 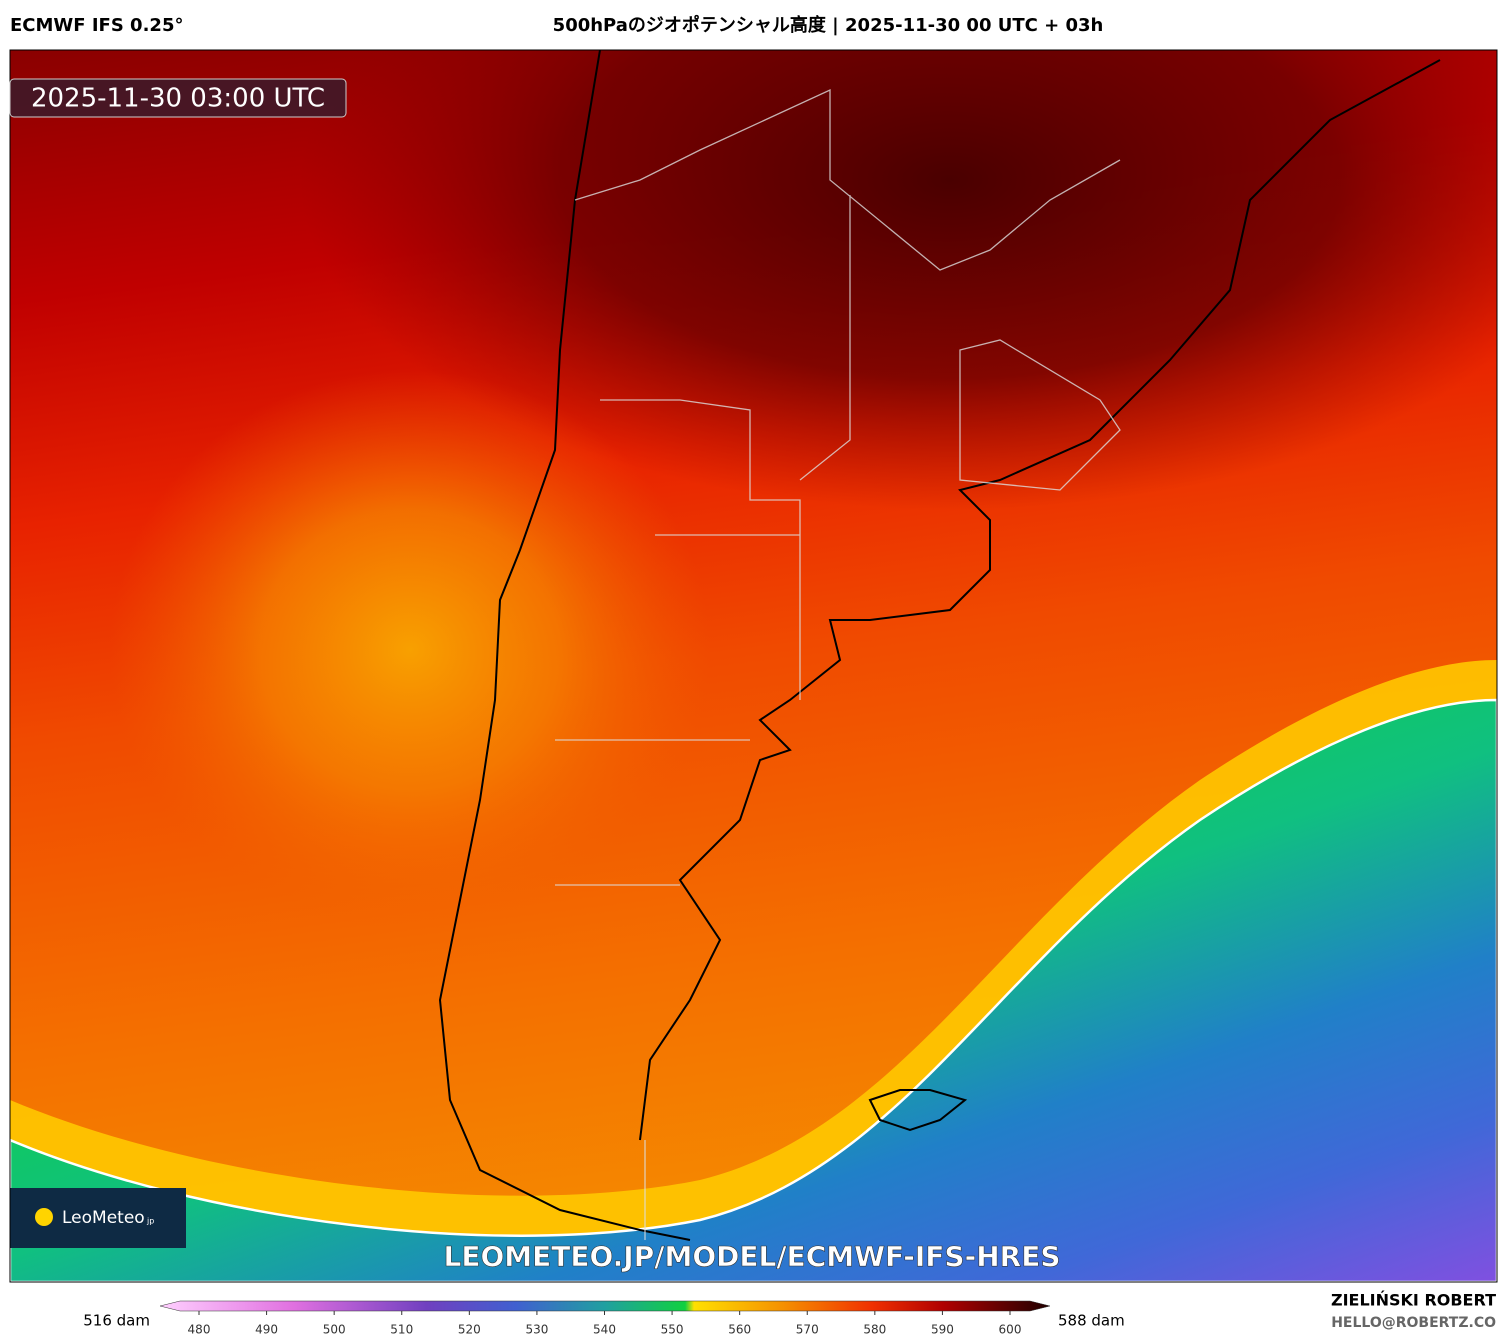 What do you see at coordinates (604, 1330) in the screenshot?
I see `tick-label: 540` at bounding box center [604, 1330].